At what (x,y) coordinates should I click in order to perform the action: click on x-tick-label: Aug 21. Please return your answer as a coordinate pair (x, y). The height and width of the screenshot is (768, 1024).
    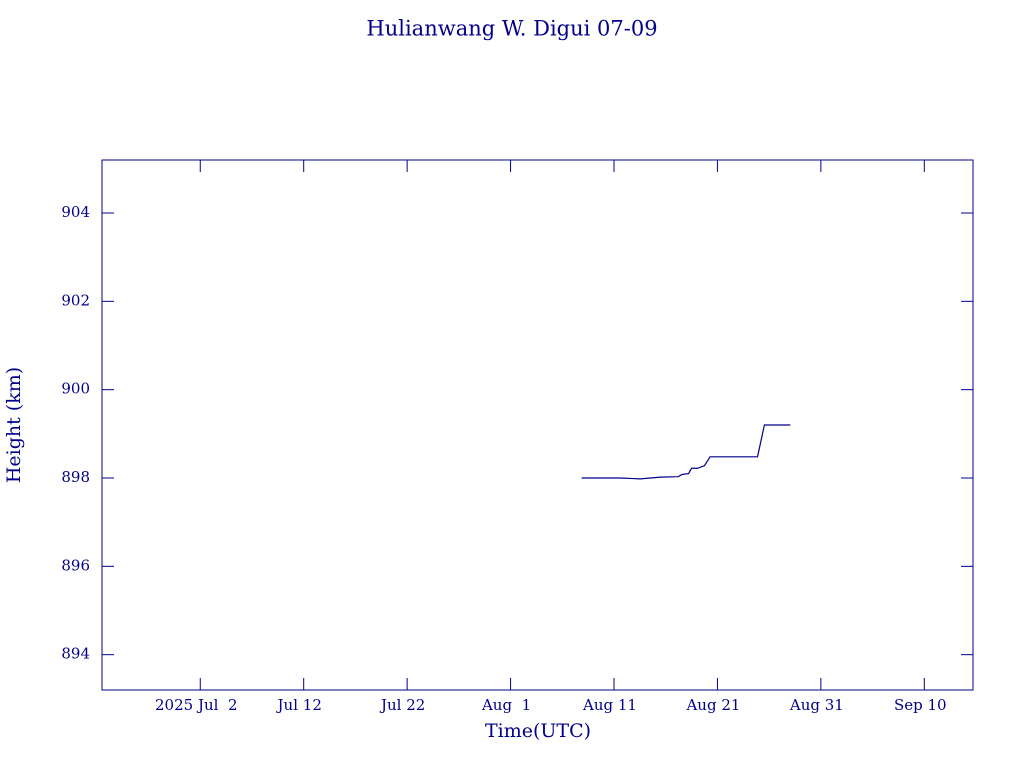
    Looking at the image, I should click on (712, 705).